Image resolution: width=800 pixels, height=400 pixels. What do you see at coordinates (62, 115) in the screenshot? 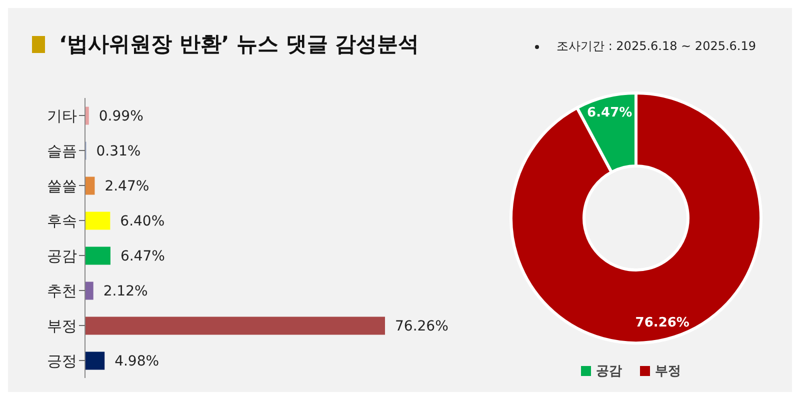
I see `y-tick-label: 기타` at bounding box center [62, 115].